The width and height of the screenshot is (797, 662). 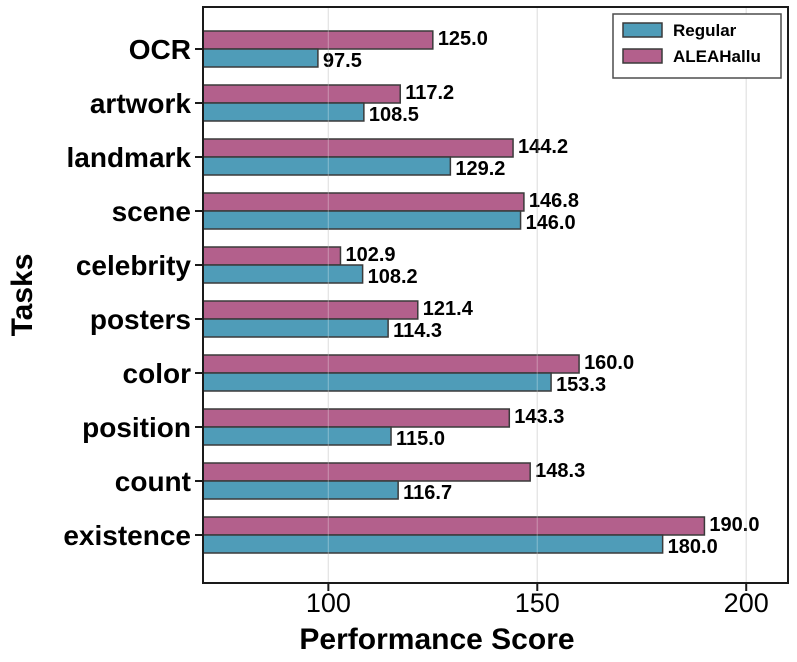 I want to click on value-label-aleahallu-scene: 146.8, so click(x=554, y=201).